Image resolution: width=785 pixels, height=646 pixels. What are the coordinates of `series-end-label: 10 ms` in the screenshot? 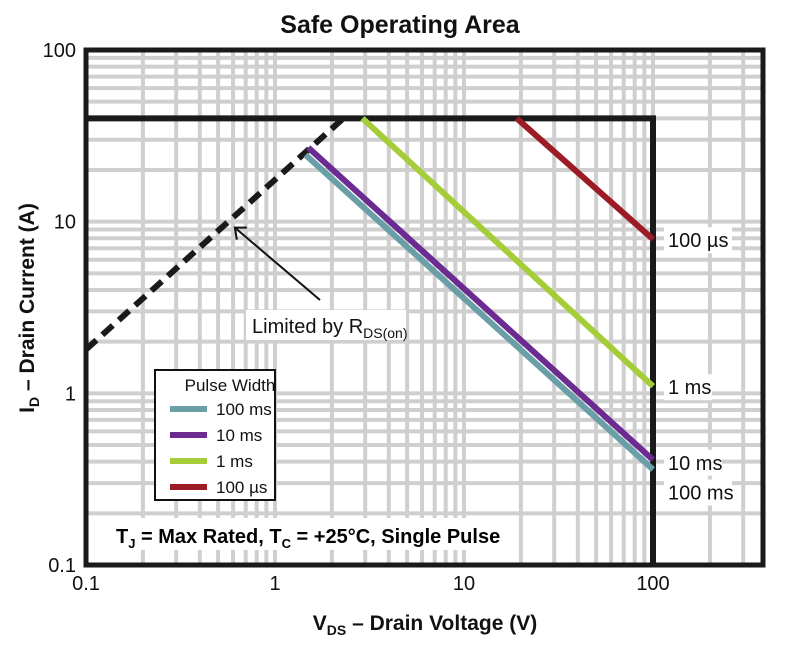 It's located at (695, 464).